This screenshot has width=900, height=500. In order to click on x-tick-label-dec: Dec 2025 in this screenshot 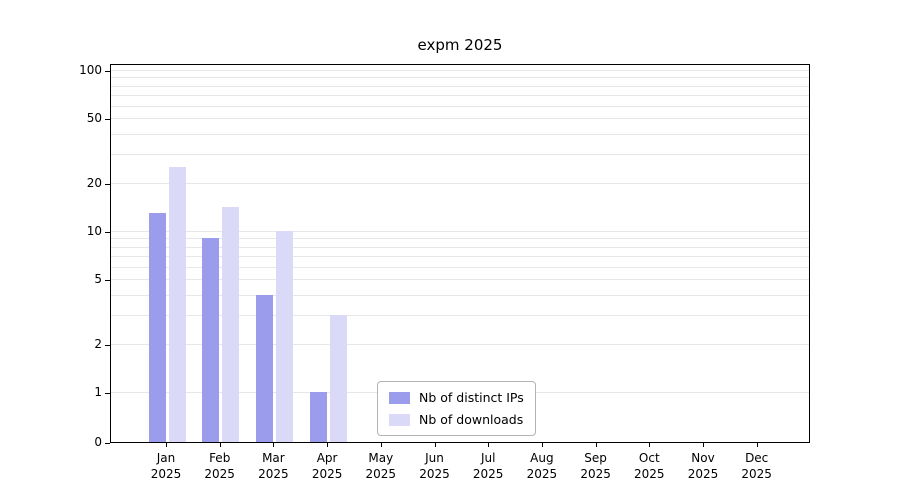, I will do `click(757, 466)`.